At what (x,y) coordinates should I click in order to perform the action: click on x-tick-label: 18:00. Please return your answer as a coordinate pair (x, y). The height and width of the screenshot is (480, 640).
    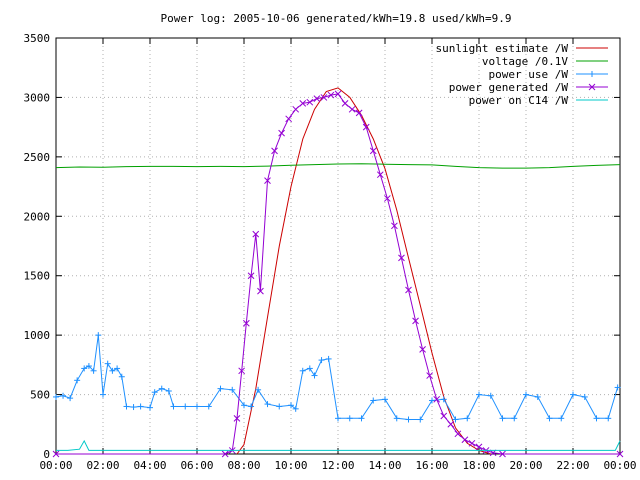
    Looking at the image, I should click on (478, 465).